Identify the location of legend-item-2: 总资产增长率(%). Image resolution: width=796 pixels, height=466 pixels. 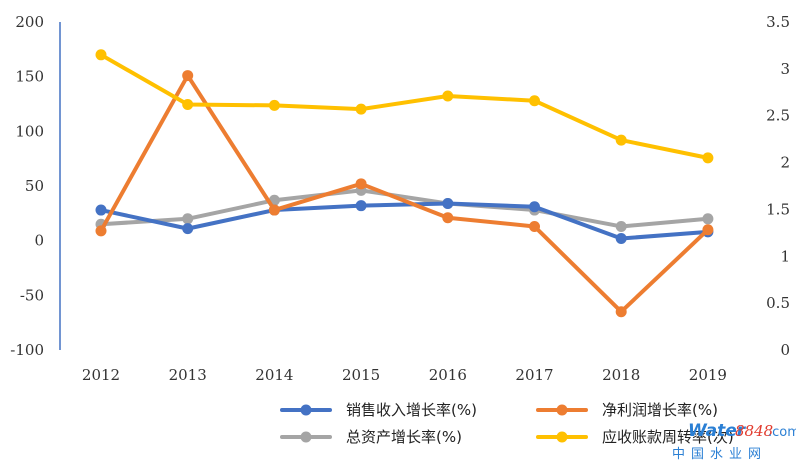
(371, 437).